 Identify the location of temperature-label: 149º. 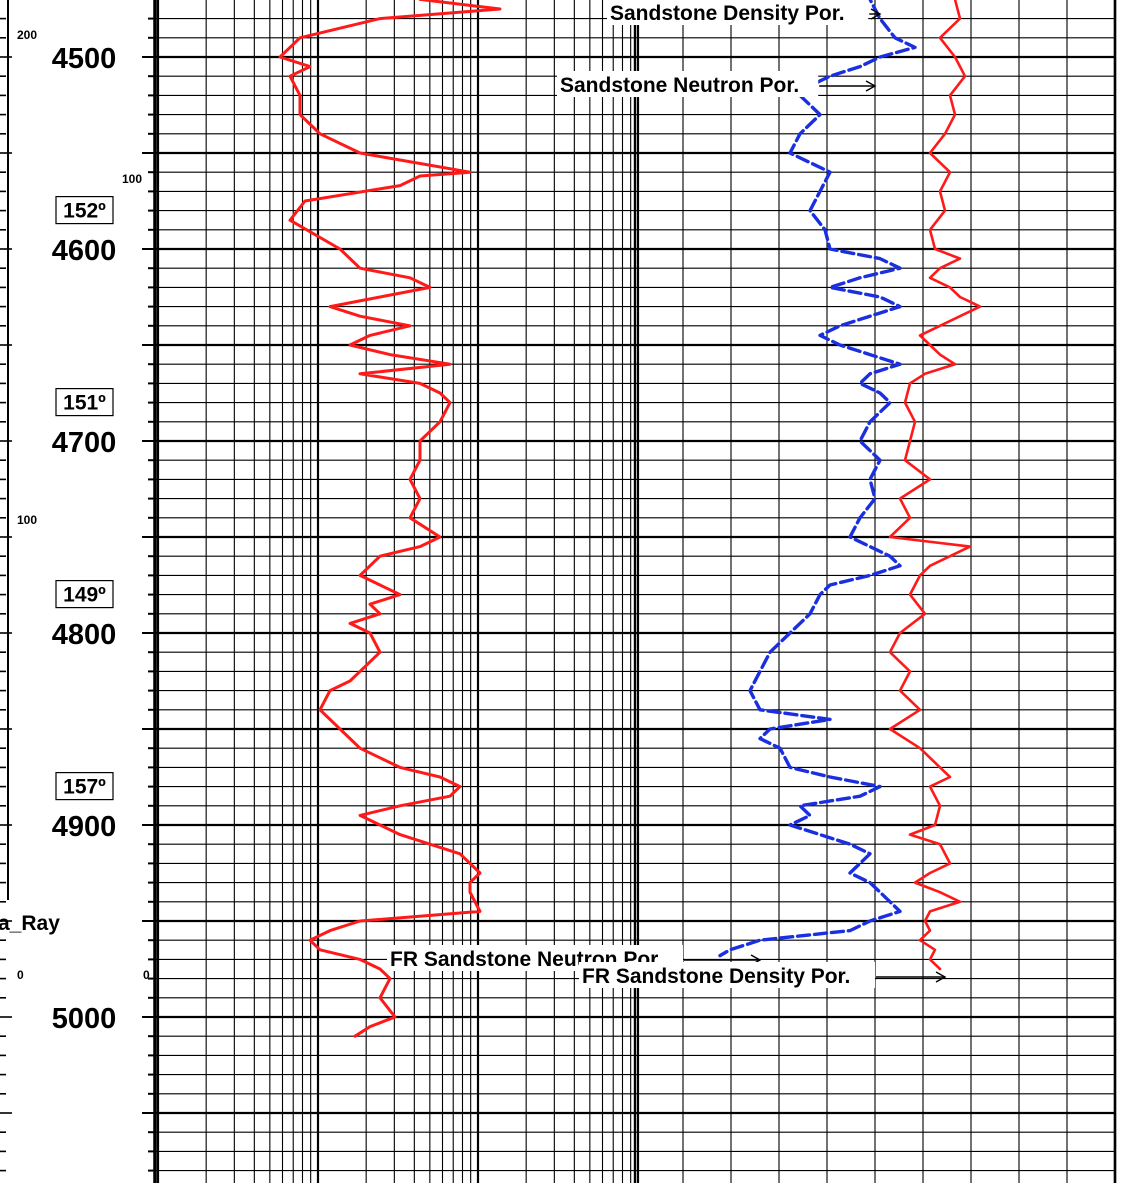
(84, 595).